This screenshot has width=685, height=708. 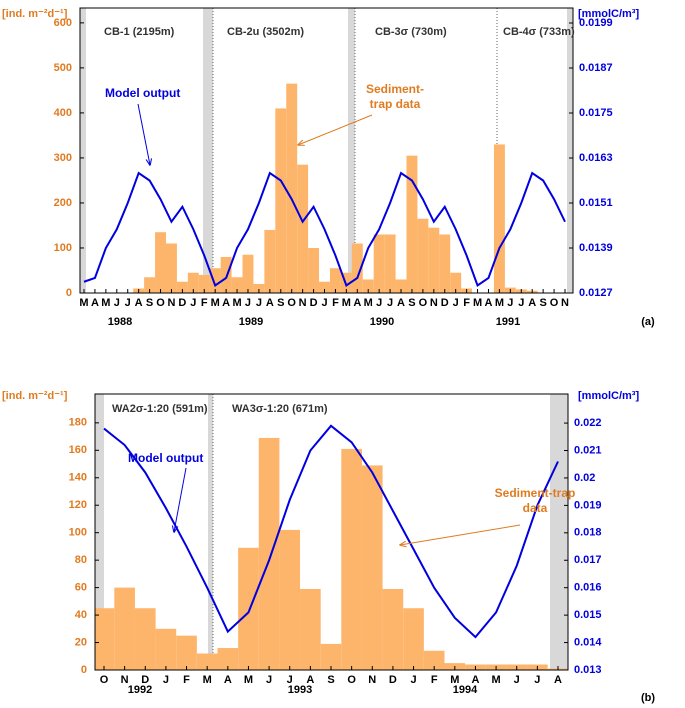 What do you see at coordinates (588, 423) in the screenshot?
I see `y2-tick-label: 0.022` at bounding box center [588, 423].